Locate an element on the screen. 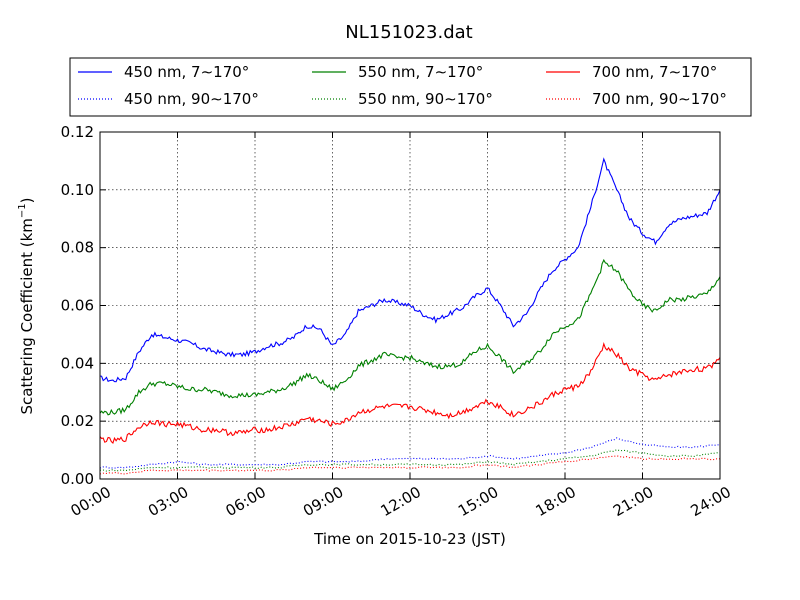 The width and height of the screenshot is (800, 600). y-axis-label-end: ) is located at coordinates (27, 200).